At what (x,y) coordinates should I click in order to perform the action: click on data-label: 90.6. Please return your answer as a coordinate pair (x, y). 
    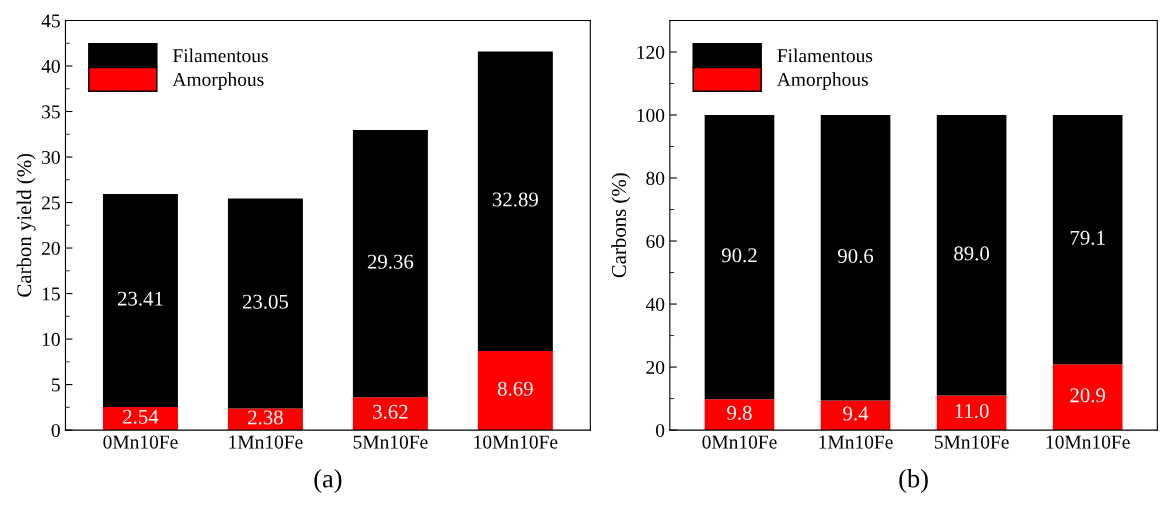
    Looking at the image, I should click on (855, 256).